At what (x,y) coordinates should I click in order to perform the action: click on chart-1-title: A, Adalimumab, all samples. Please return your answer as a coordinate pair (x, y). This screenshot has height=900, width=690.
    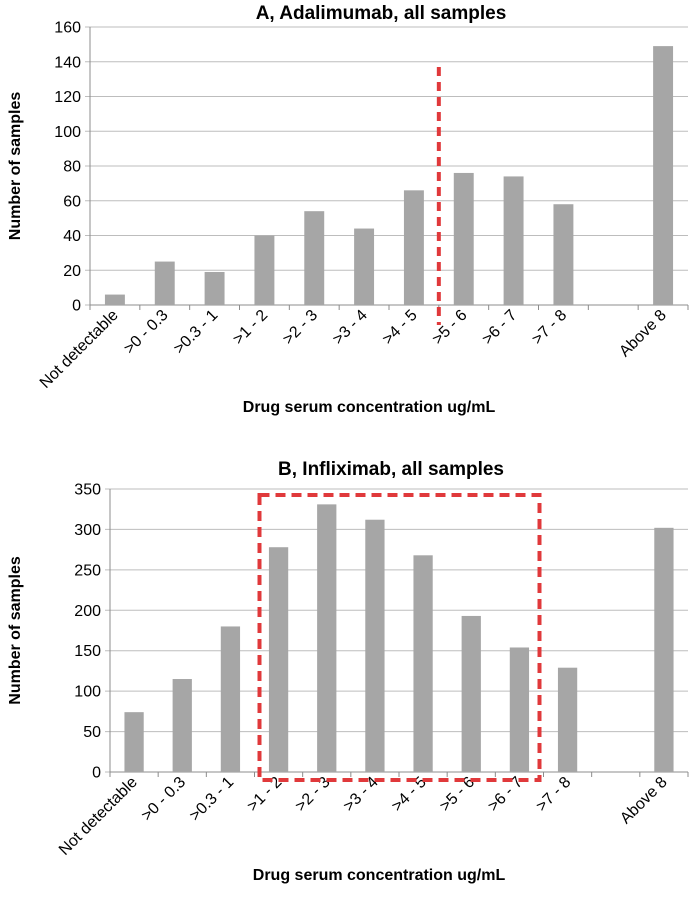
    Looking at the image, I should click on (381, 13).